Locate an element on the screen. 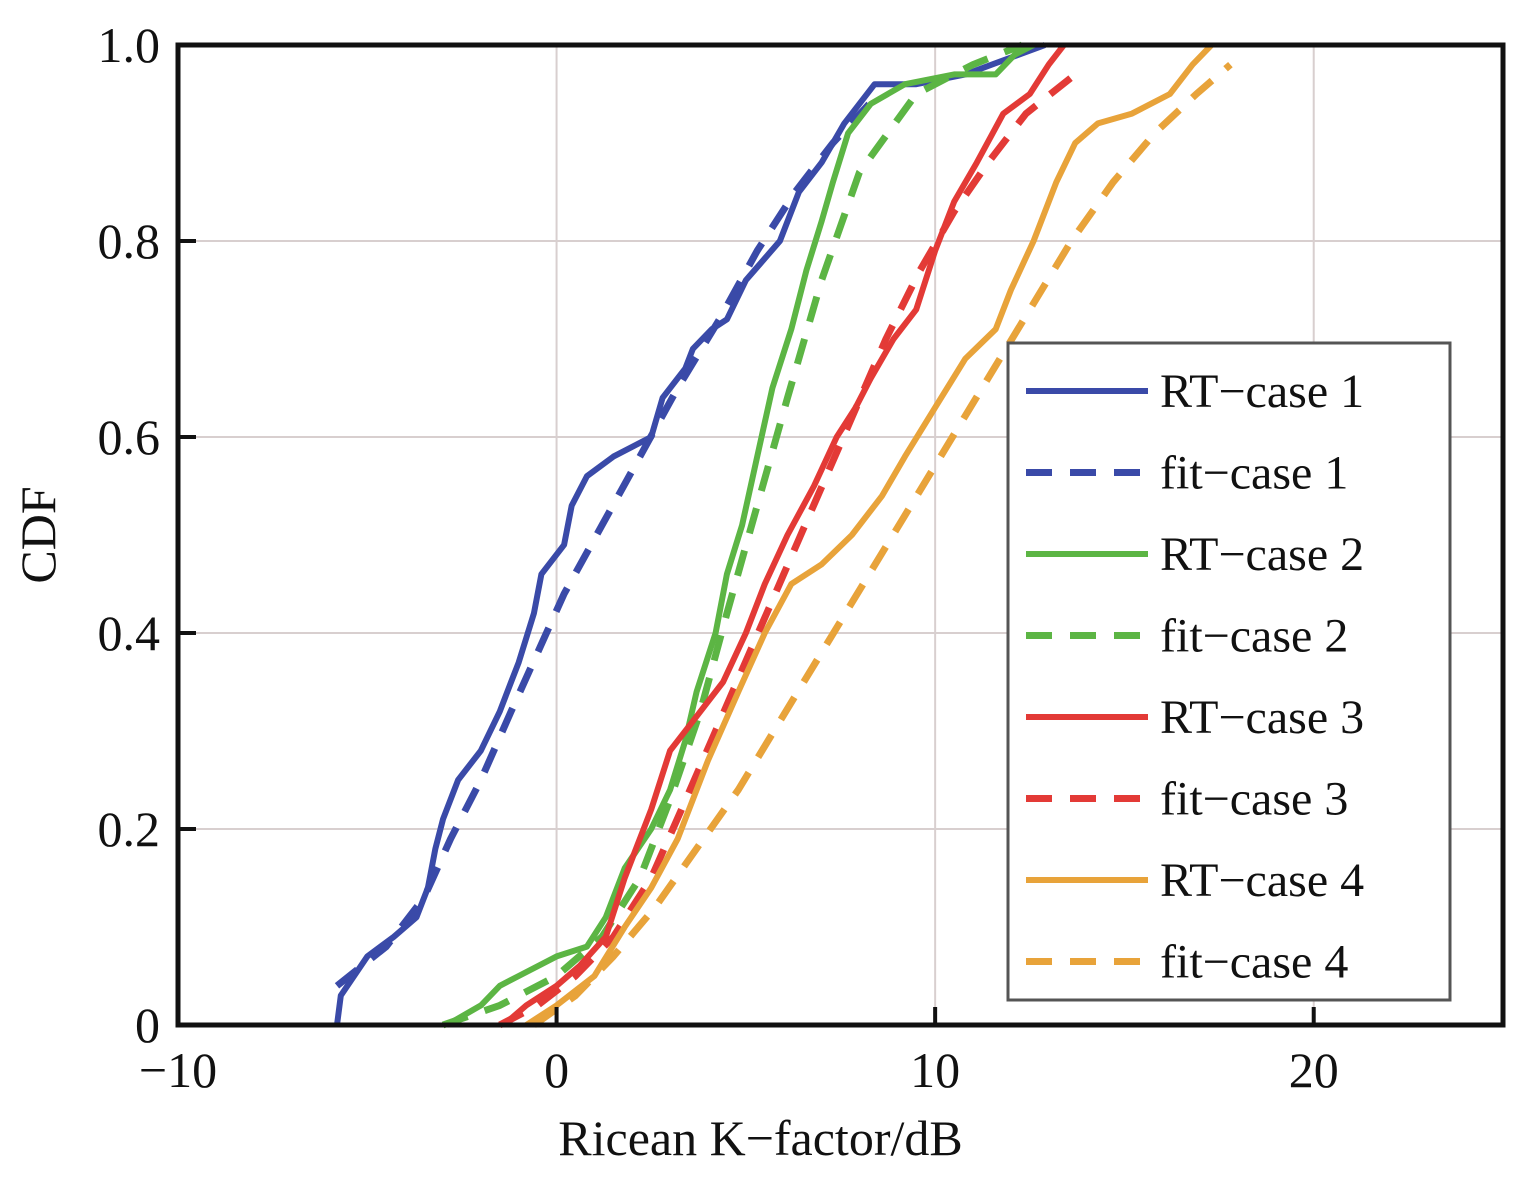 This screenshot has height=1197, width=1530. legend-label-2: fit−case 1 is located at coordinates (1254, 473).